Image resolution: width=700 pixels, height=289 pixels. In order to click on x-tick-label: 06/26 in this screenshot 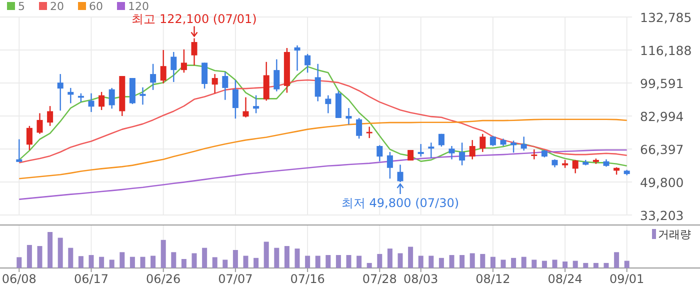, I will do `click(163, 279)`.